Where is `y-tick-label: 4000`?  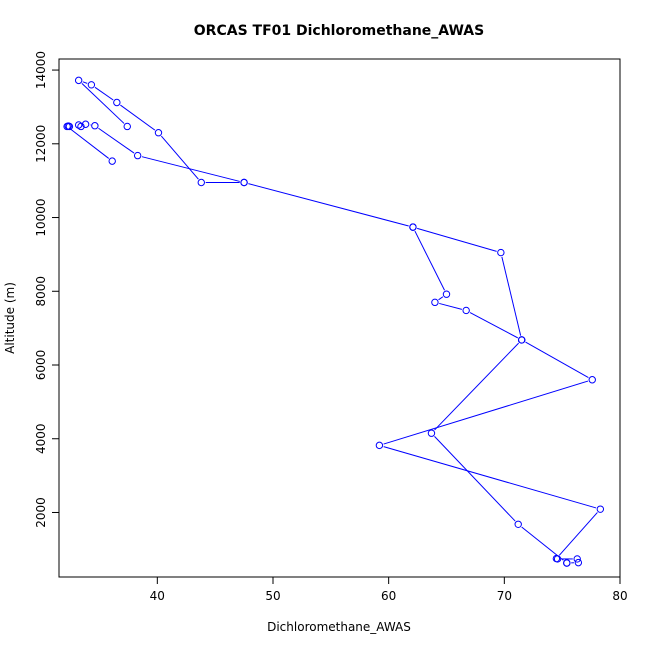
y-tick-label: 4000 is located at coordinates (41, 438).